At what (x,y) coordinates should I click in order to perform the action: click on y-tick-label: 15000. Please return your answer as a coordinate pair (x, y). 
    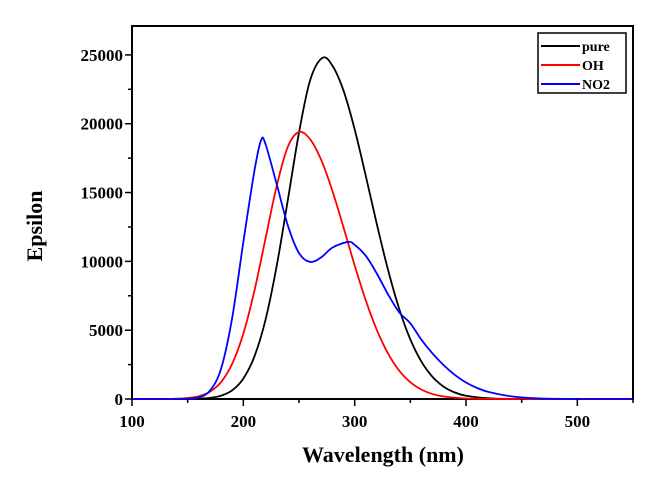
    Looking at the image, I should click on (102, 193).